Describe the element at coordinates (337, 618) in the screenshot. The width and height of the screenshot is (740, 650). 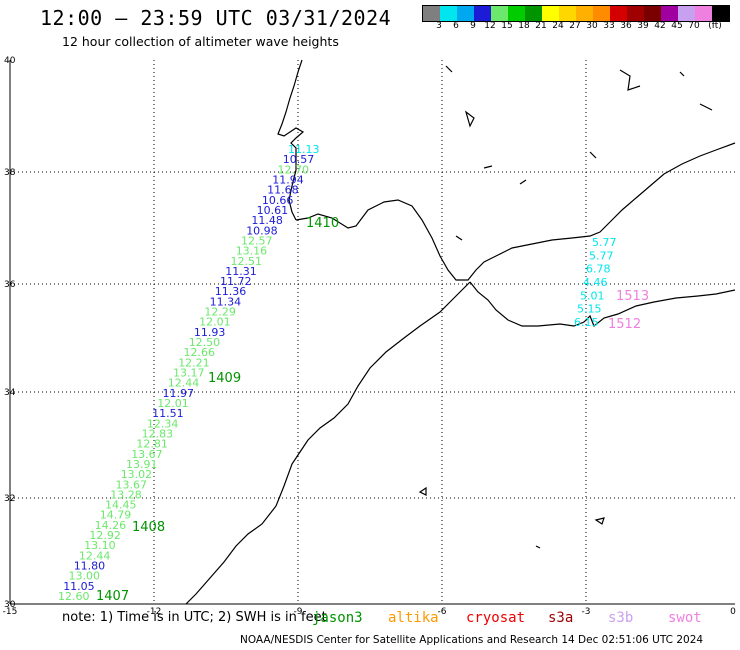
I see `satellite-legend-jason3: jason3` at that location.